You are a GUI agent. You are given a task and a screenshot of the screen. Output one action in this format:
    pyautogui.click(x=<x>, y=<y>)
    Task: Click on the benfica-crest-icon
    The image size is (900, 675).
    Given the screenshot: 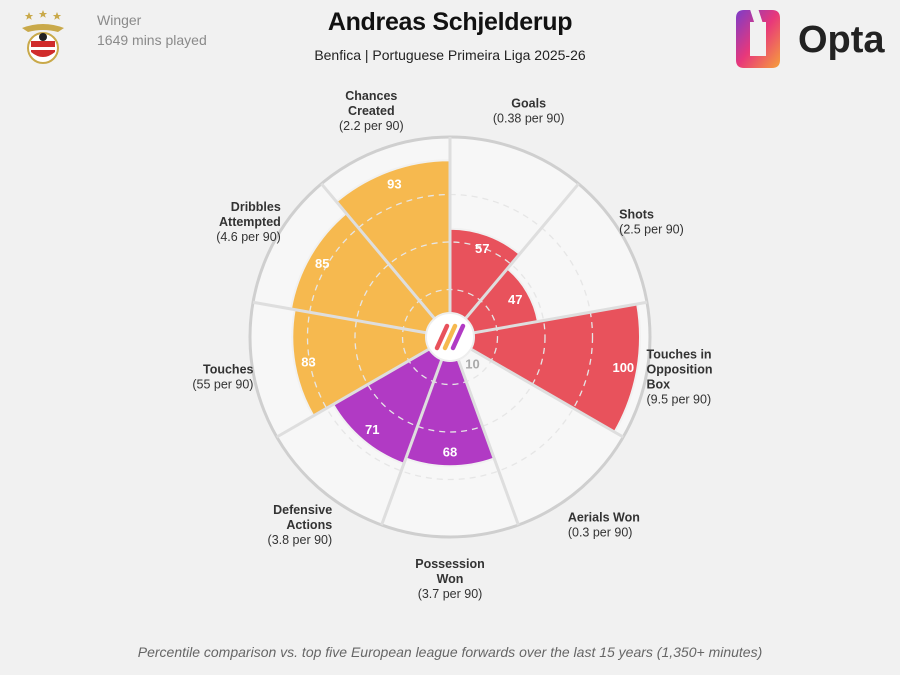 What is the action you would take?
    pyautogui.click(x=43, y=37)
    